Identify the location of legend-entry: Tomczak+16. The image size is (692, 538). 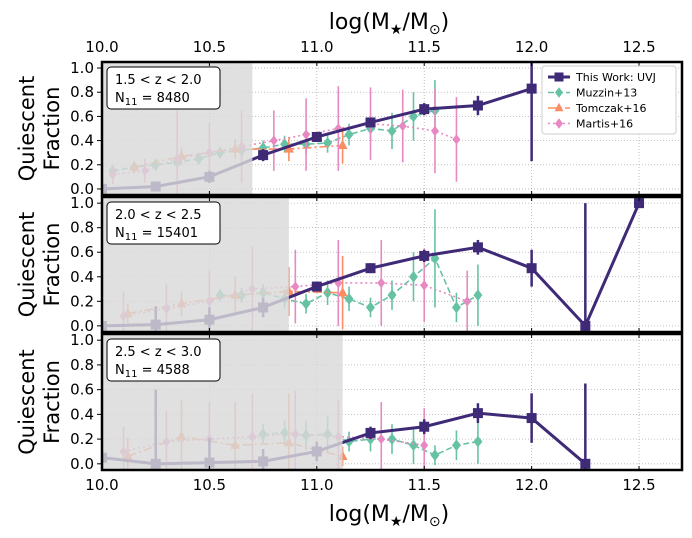
(610, 108).